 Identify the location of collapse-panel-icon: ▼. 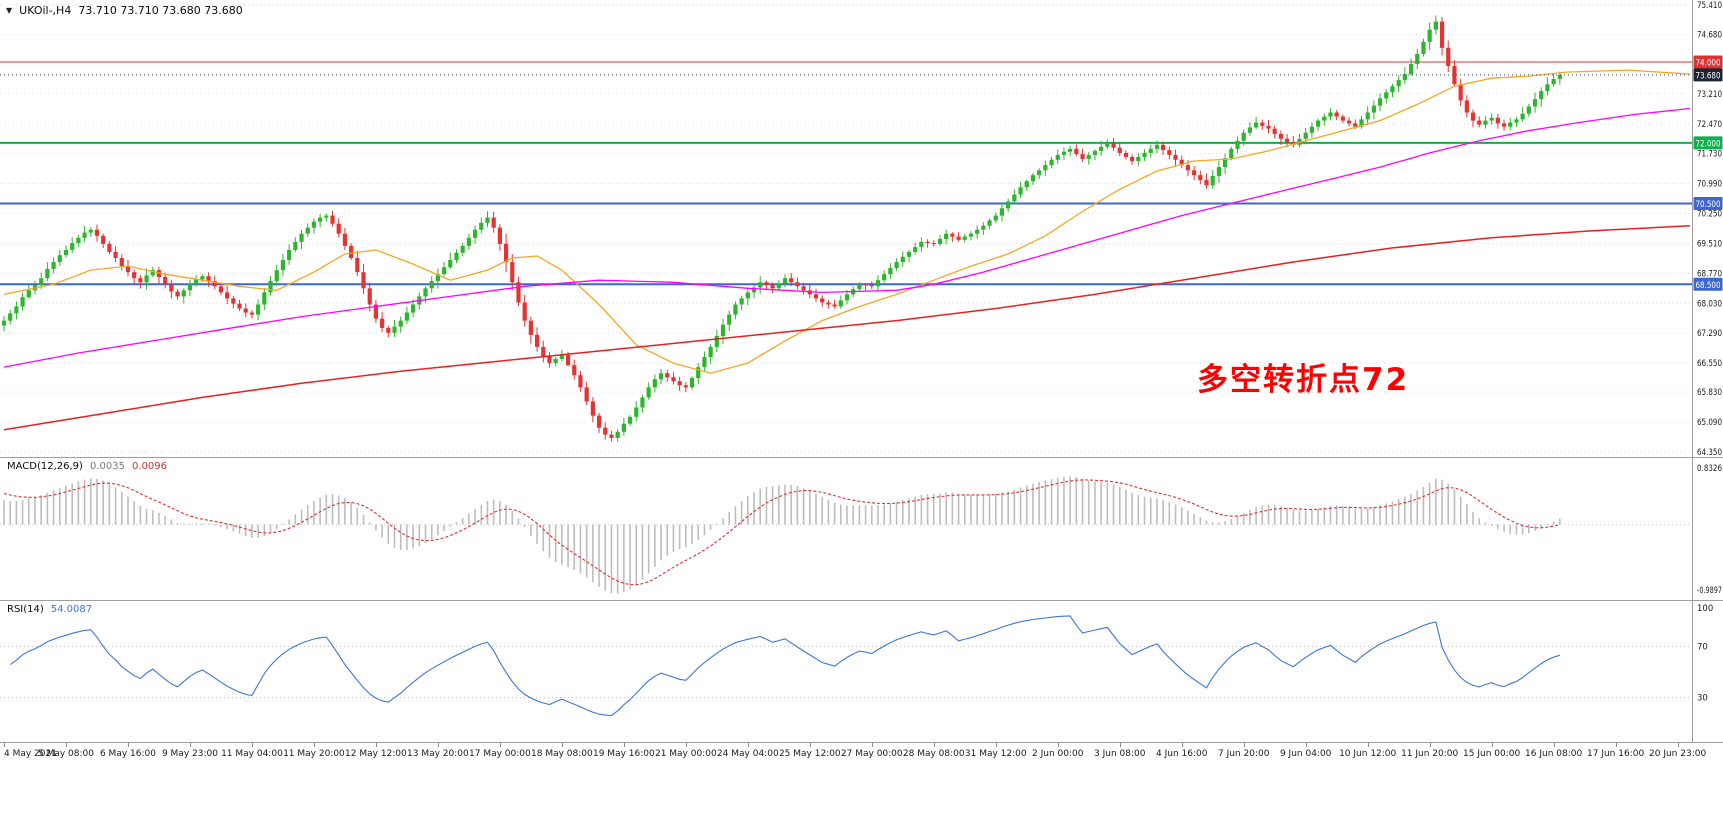
(9, 10).